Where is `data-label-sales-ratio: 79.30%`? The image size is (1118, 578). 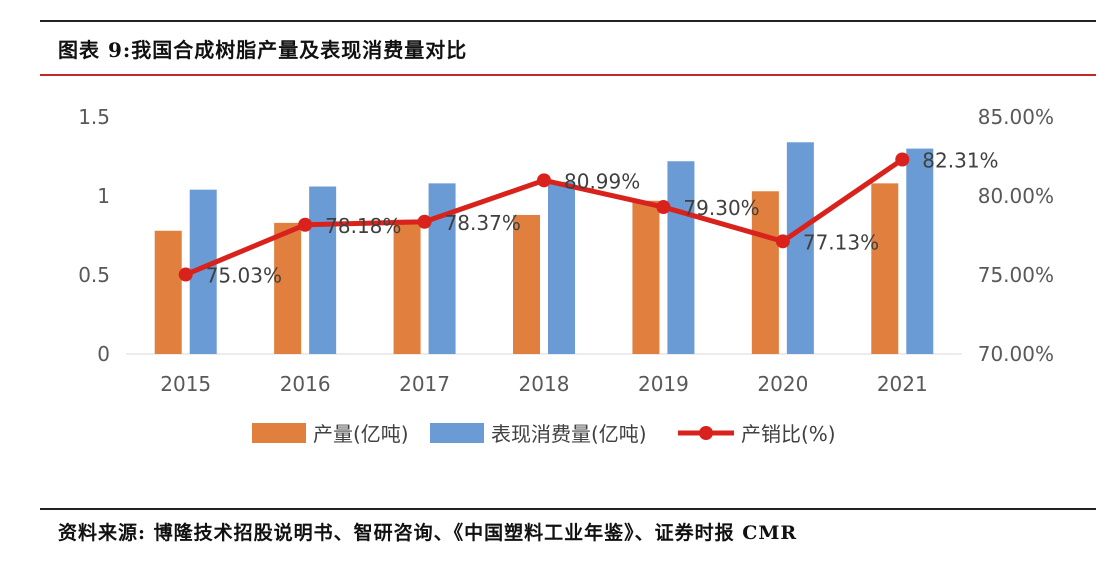
data-label-sales-ratio: 79.30% is located at coordinates (721, 208).